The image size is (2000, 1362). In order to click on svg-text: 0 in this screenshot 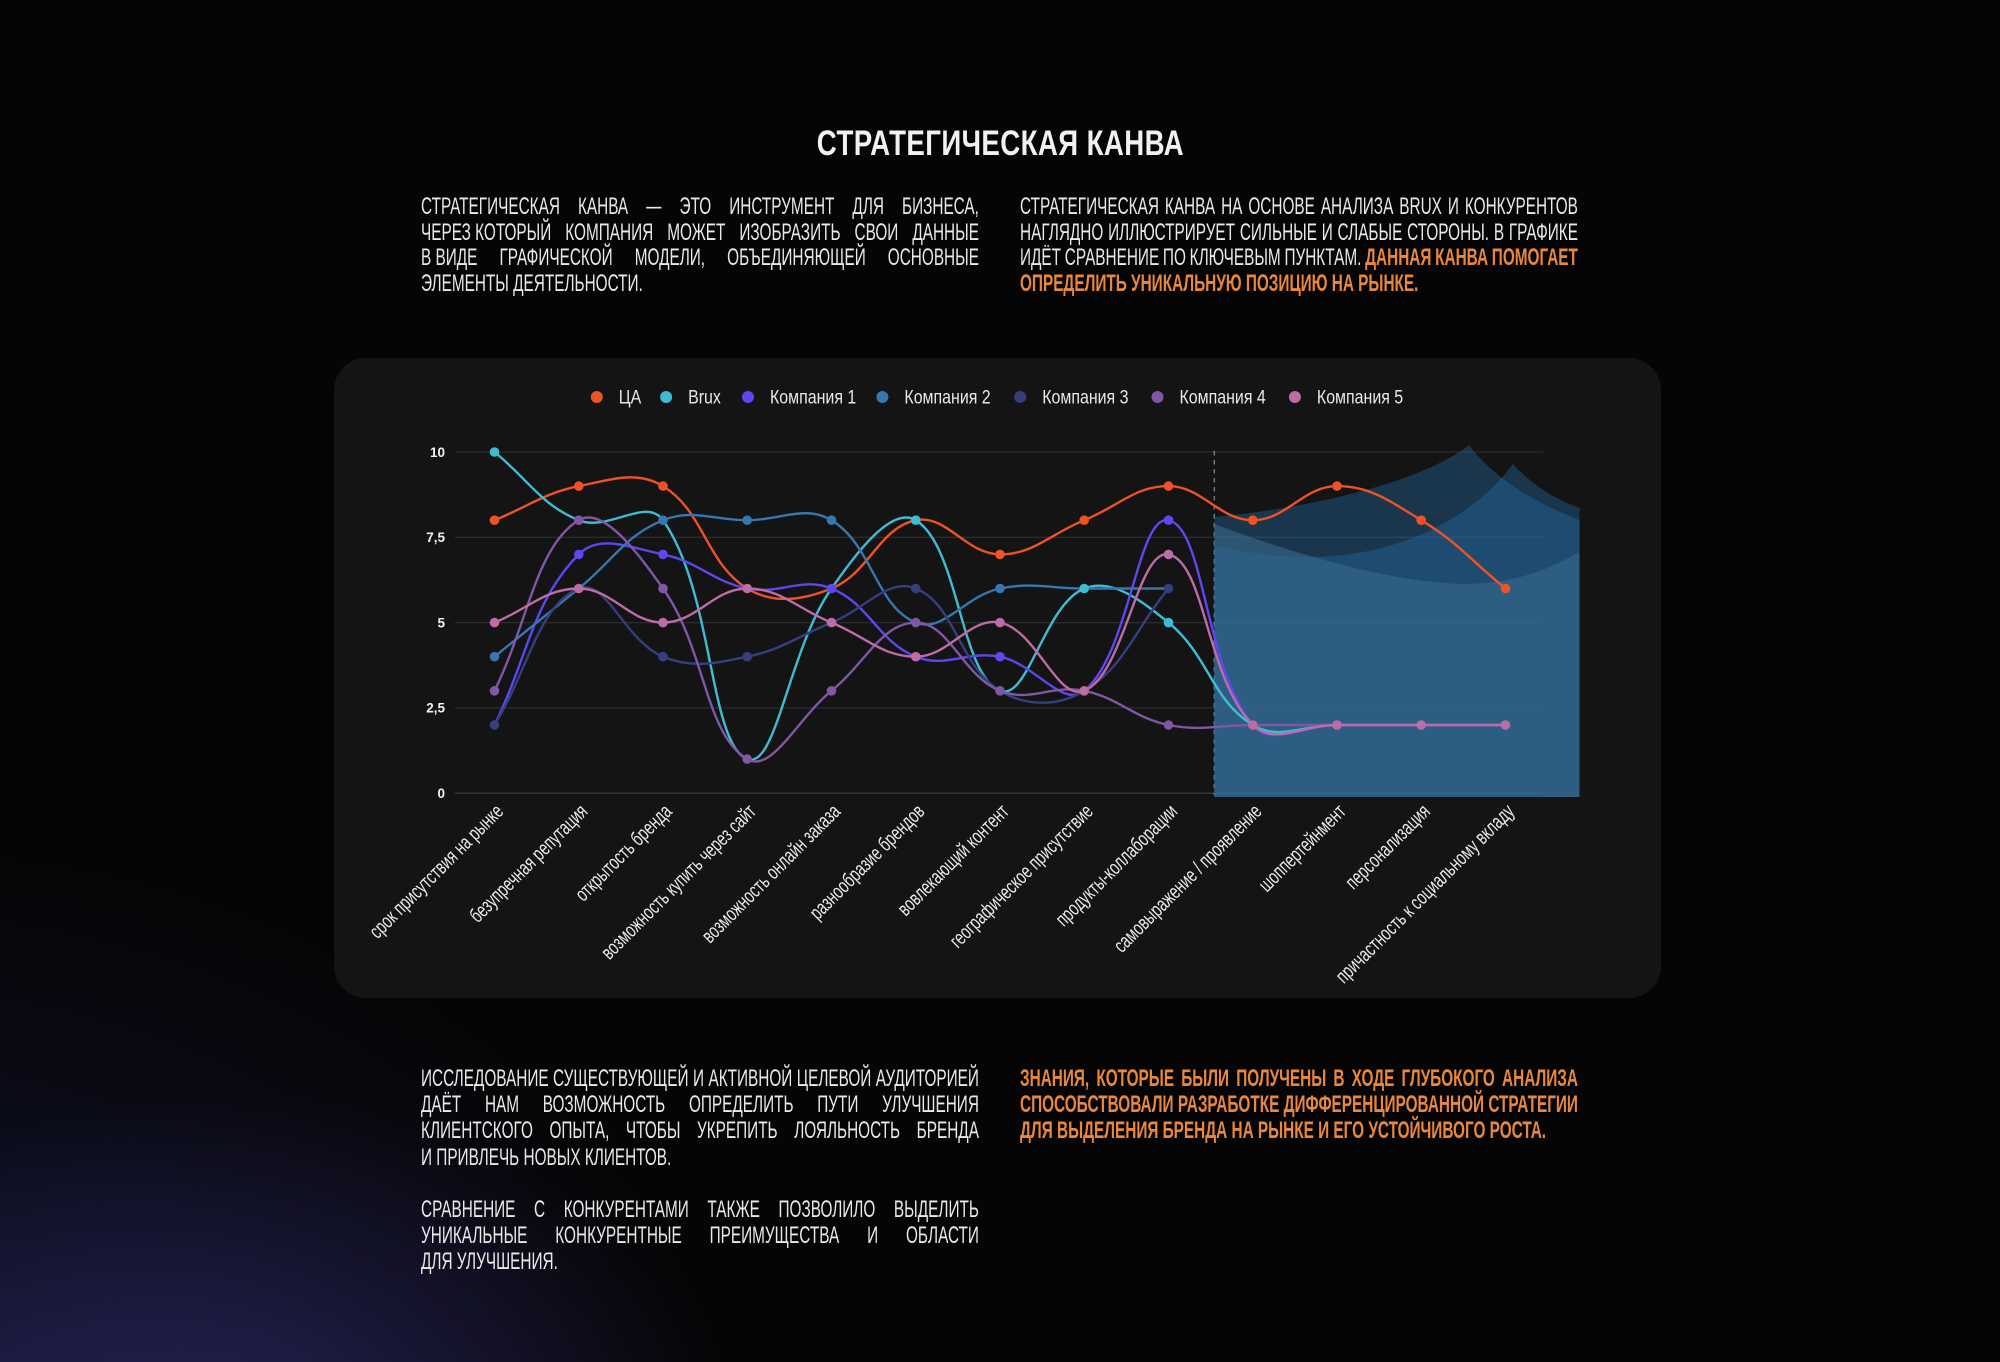, I will do `click(441, 793)`.